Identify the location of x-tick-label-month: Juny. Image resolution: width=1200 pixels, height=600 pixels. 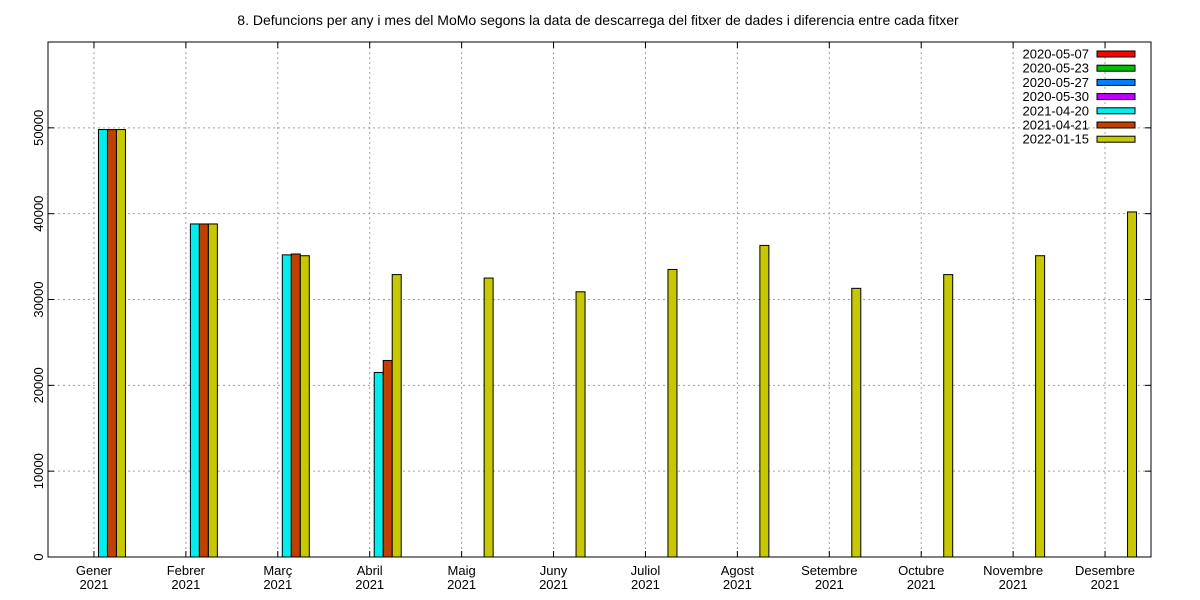
(554, 570).